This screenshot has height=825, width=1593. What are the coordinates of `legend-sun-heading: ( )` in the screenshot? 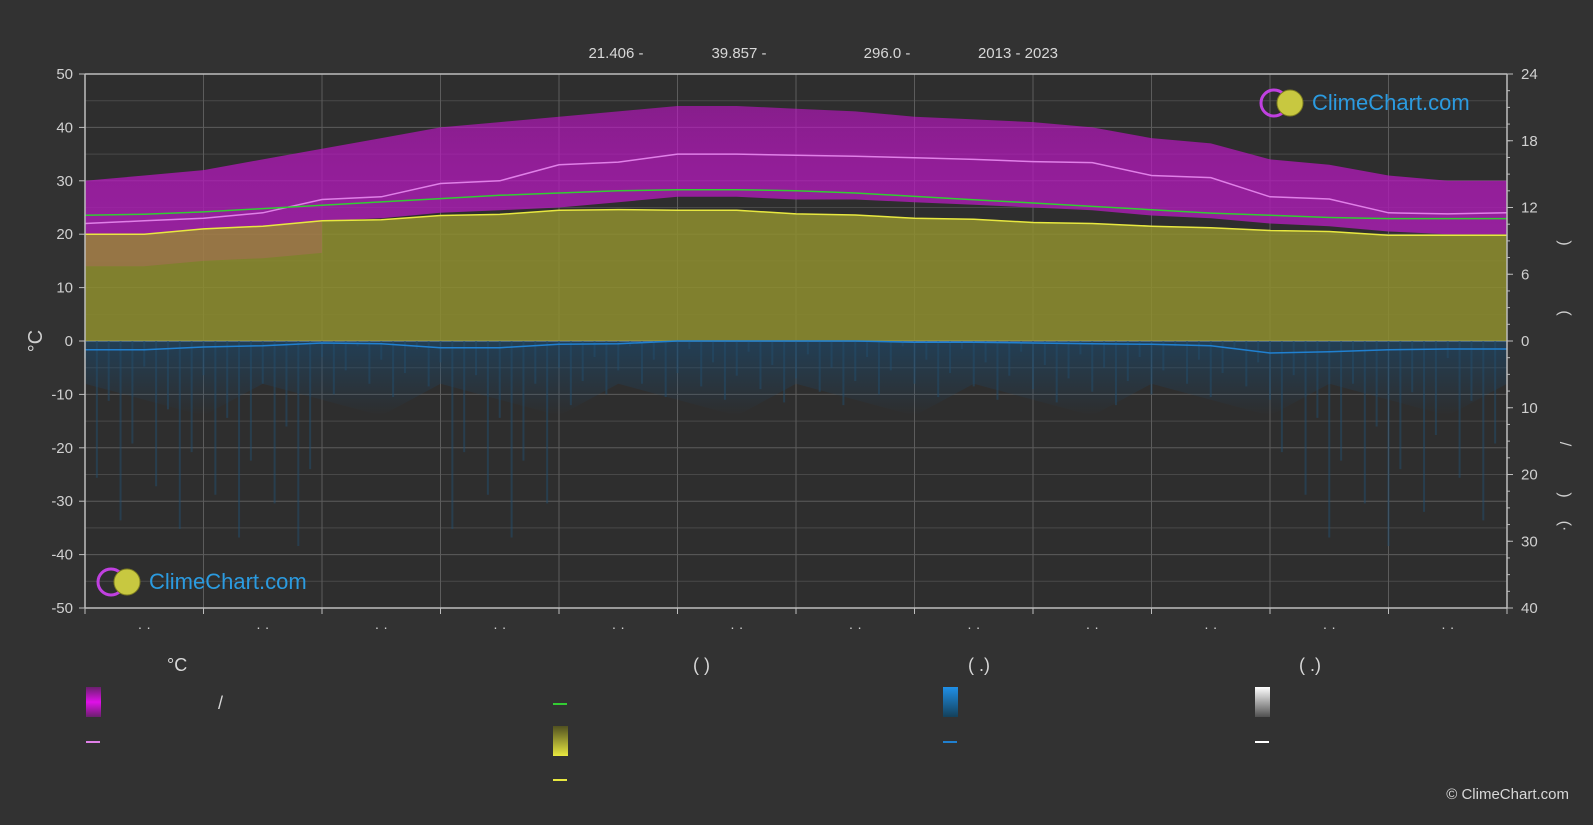 It's located at (701, 665).